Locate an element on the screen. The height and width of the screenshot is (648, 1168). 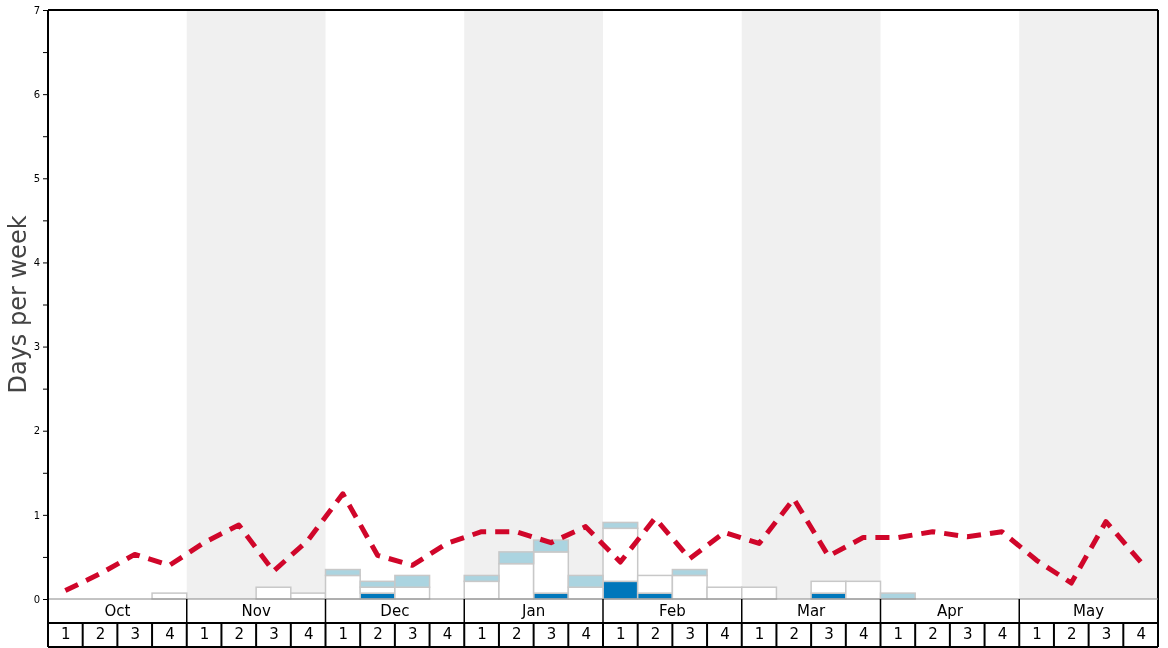
text: Mar is located at coordinates (811, 611).